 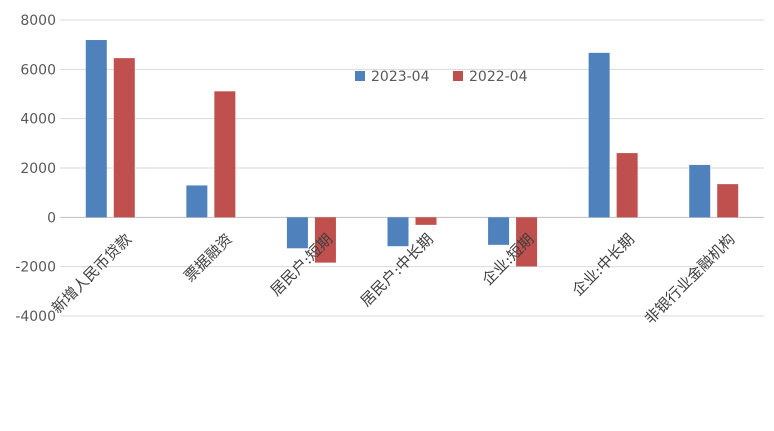 What do you see at coordinates (400, 77) in the screenshot?
I see `legend-label: 2023-04` at bounding box center [400, 77].